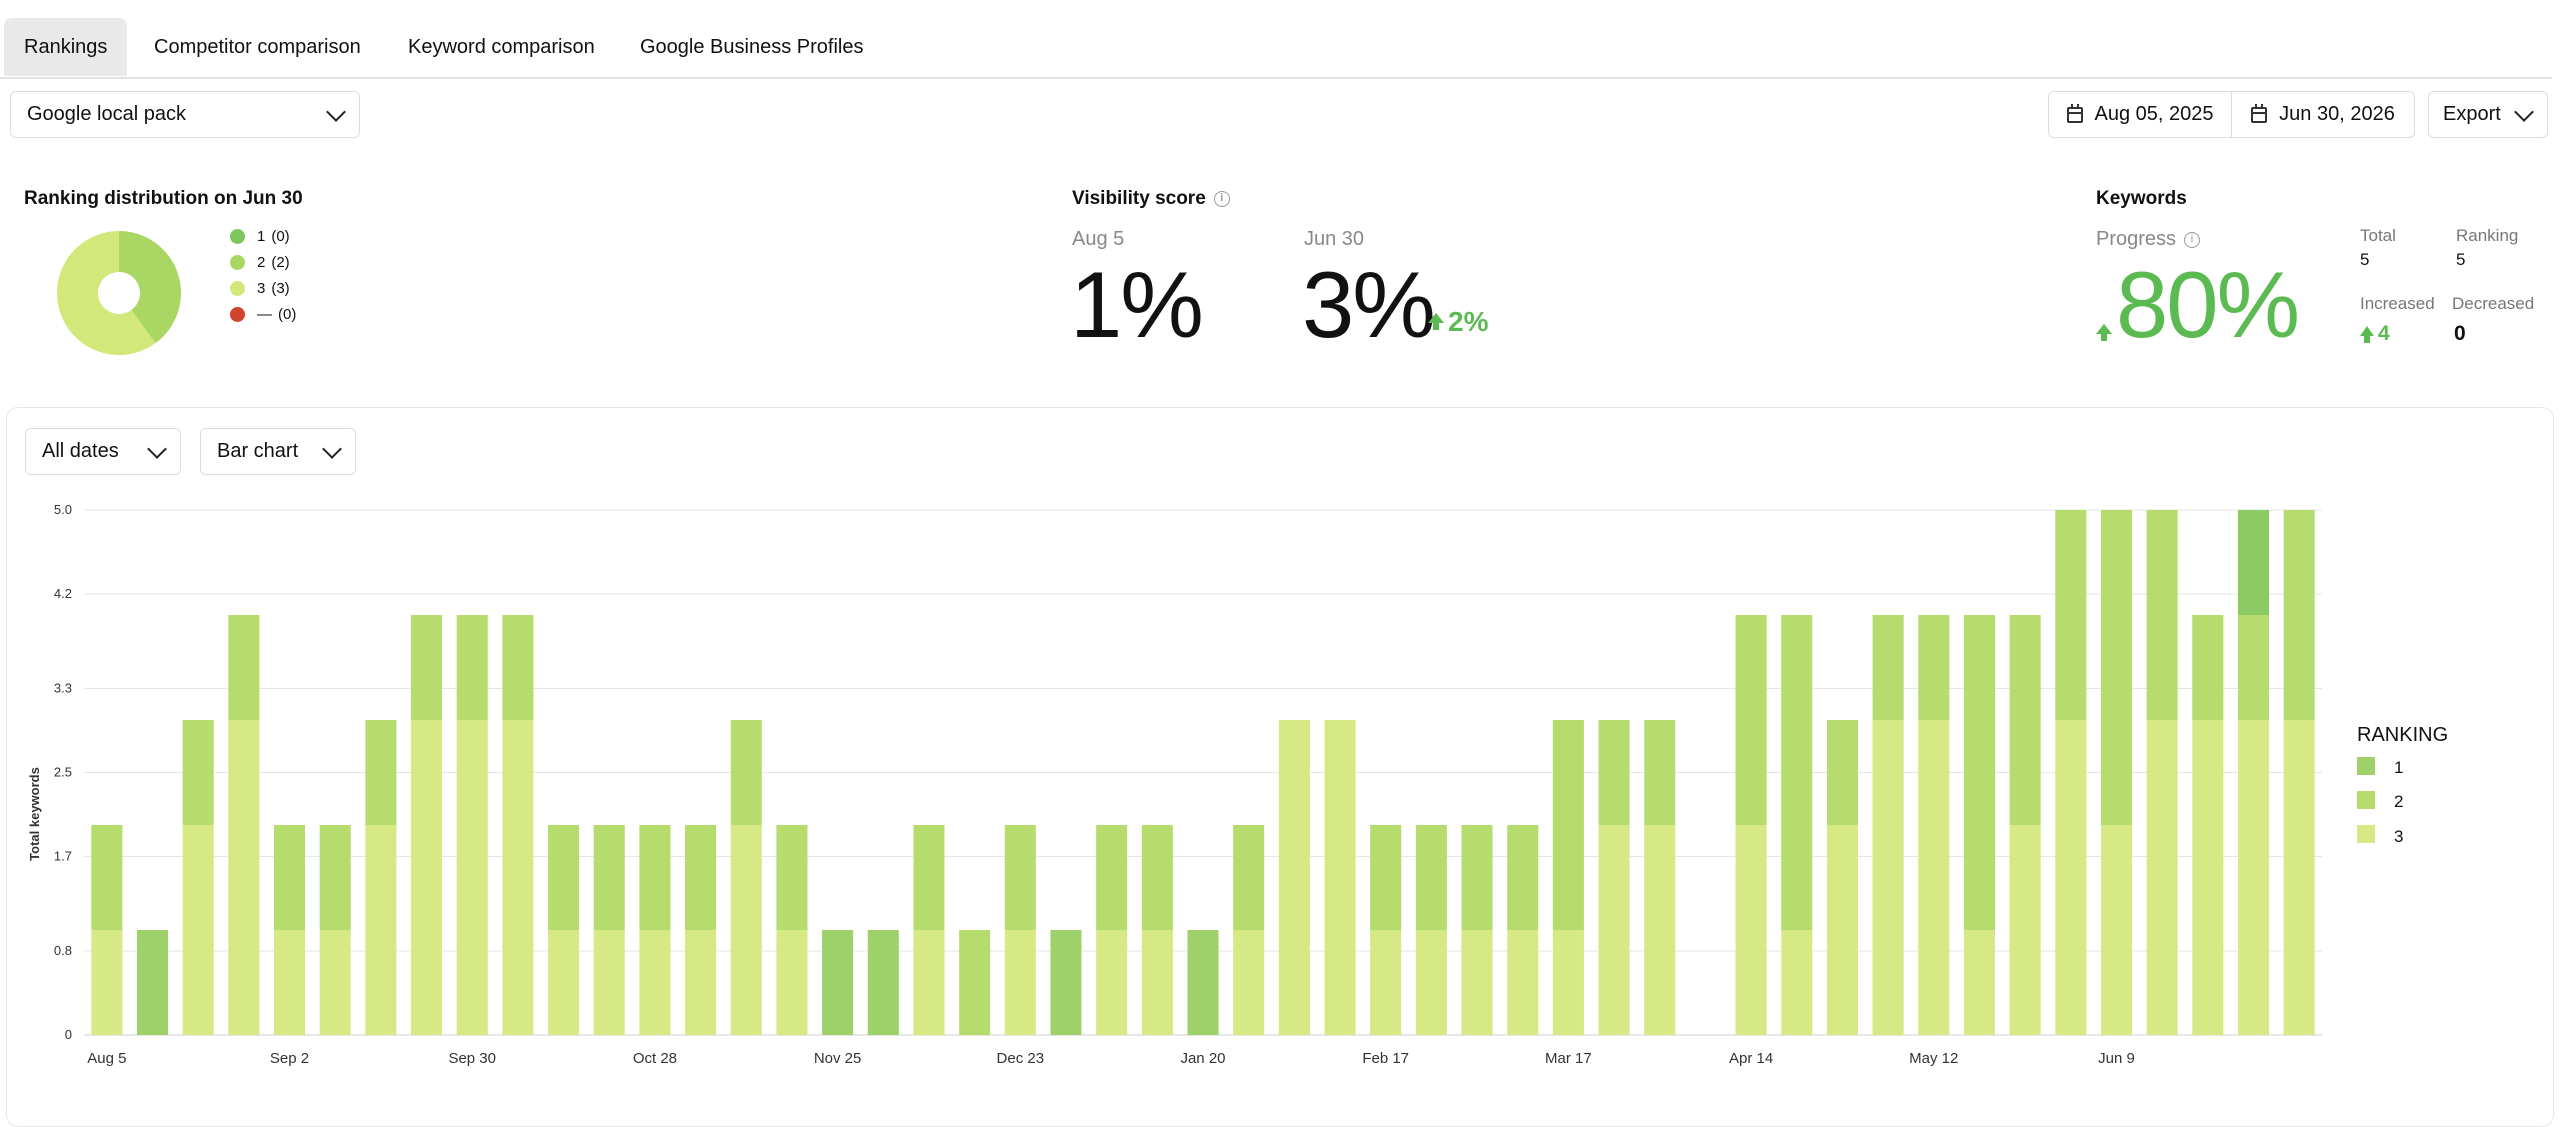  I want to click on end-date-button: Jun 30, 2026, so click(2322, 114).